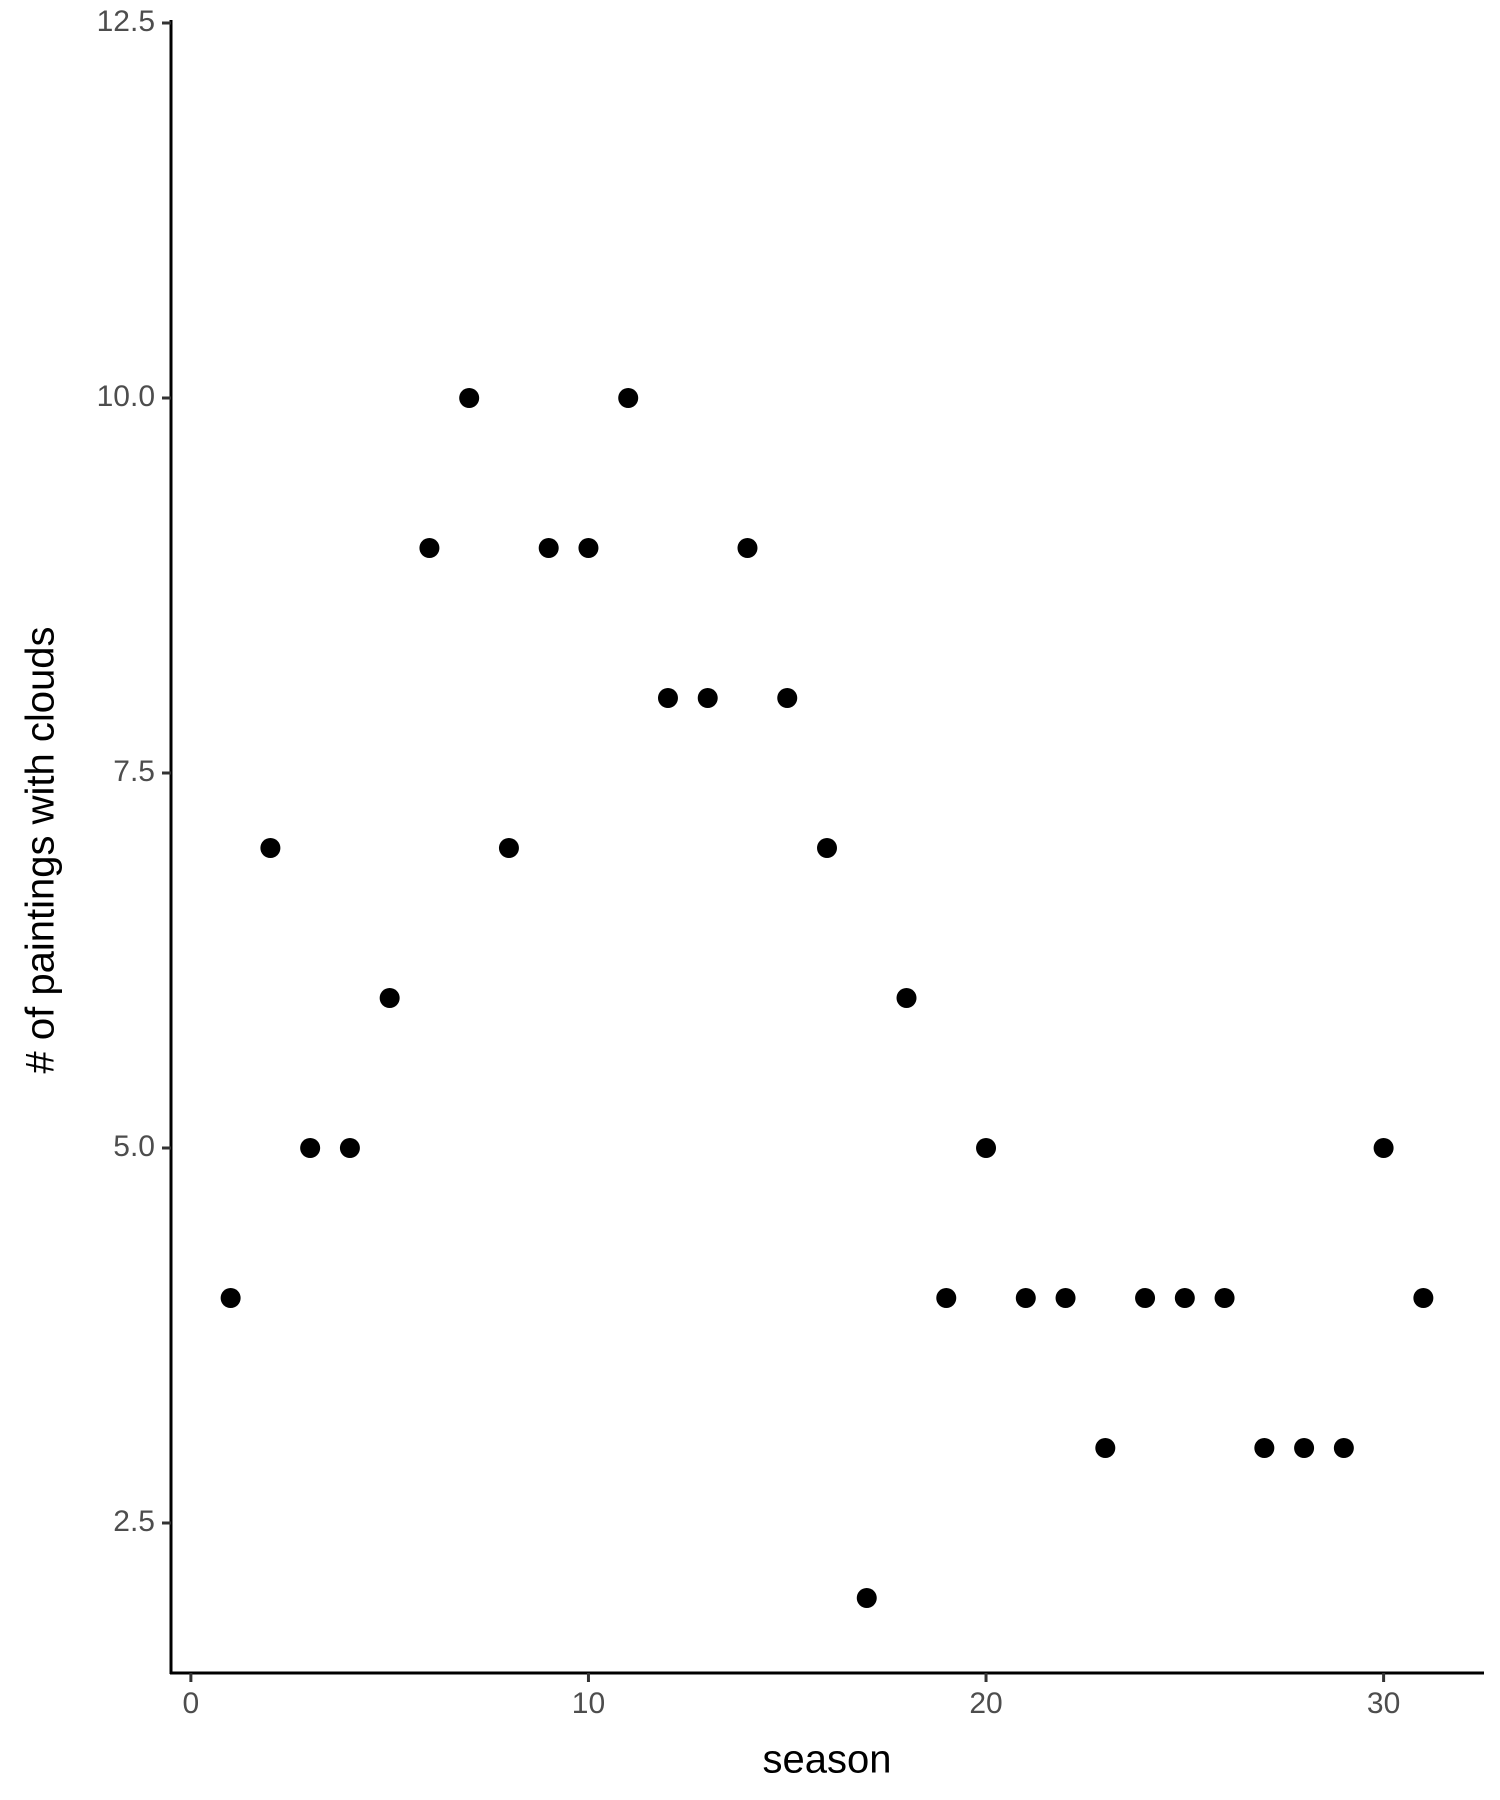 The image size is (1500, 1800). Describe the element at coordinates (126, 396) in the screenshot. I see `y-tick-label: 10.0` at that location.